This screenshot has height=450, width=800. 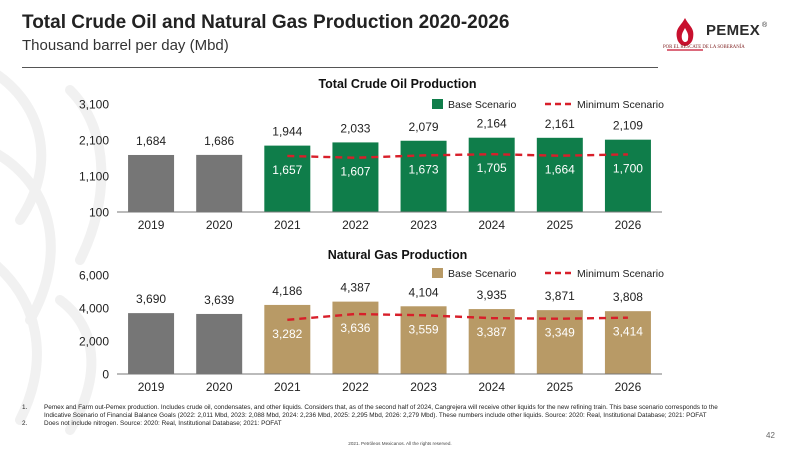 I want to click on chart-title: Total Crude Oil Production, so click(x=397, y=84).